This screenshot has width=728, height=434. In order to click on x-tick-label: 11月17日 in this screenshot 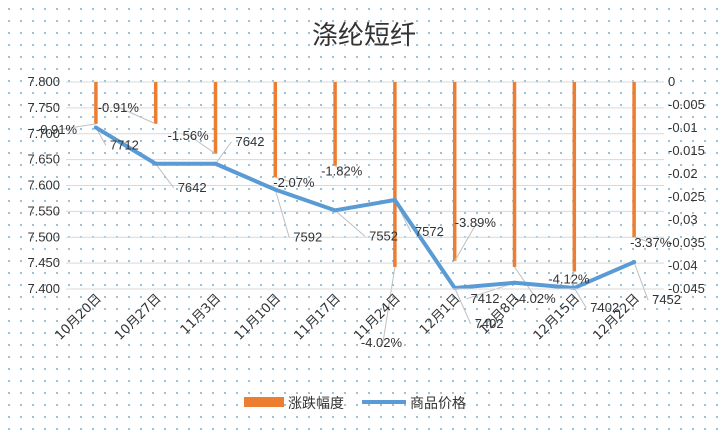, I will do `click(318, 317)`.